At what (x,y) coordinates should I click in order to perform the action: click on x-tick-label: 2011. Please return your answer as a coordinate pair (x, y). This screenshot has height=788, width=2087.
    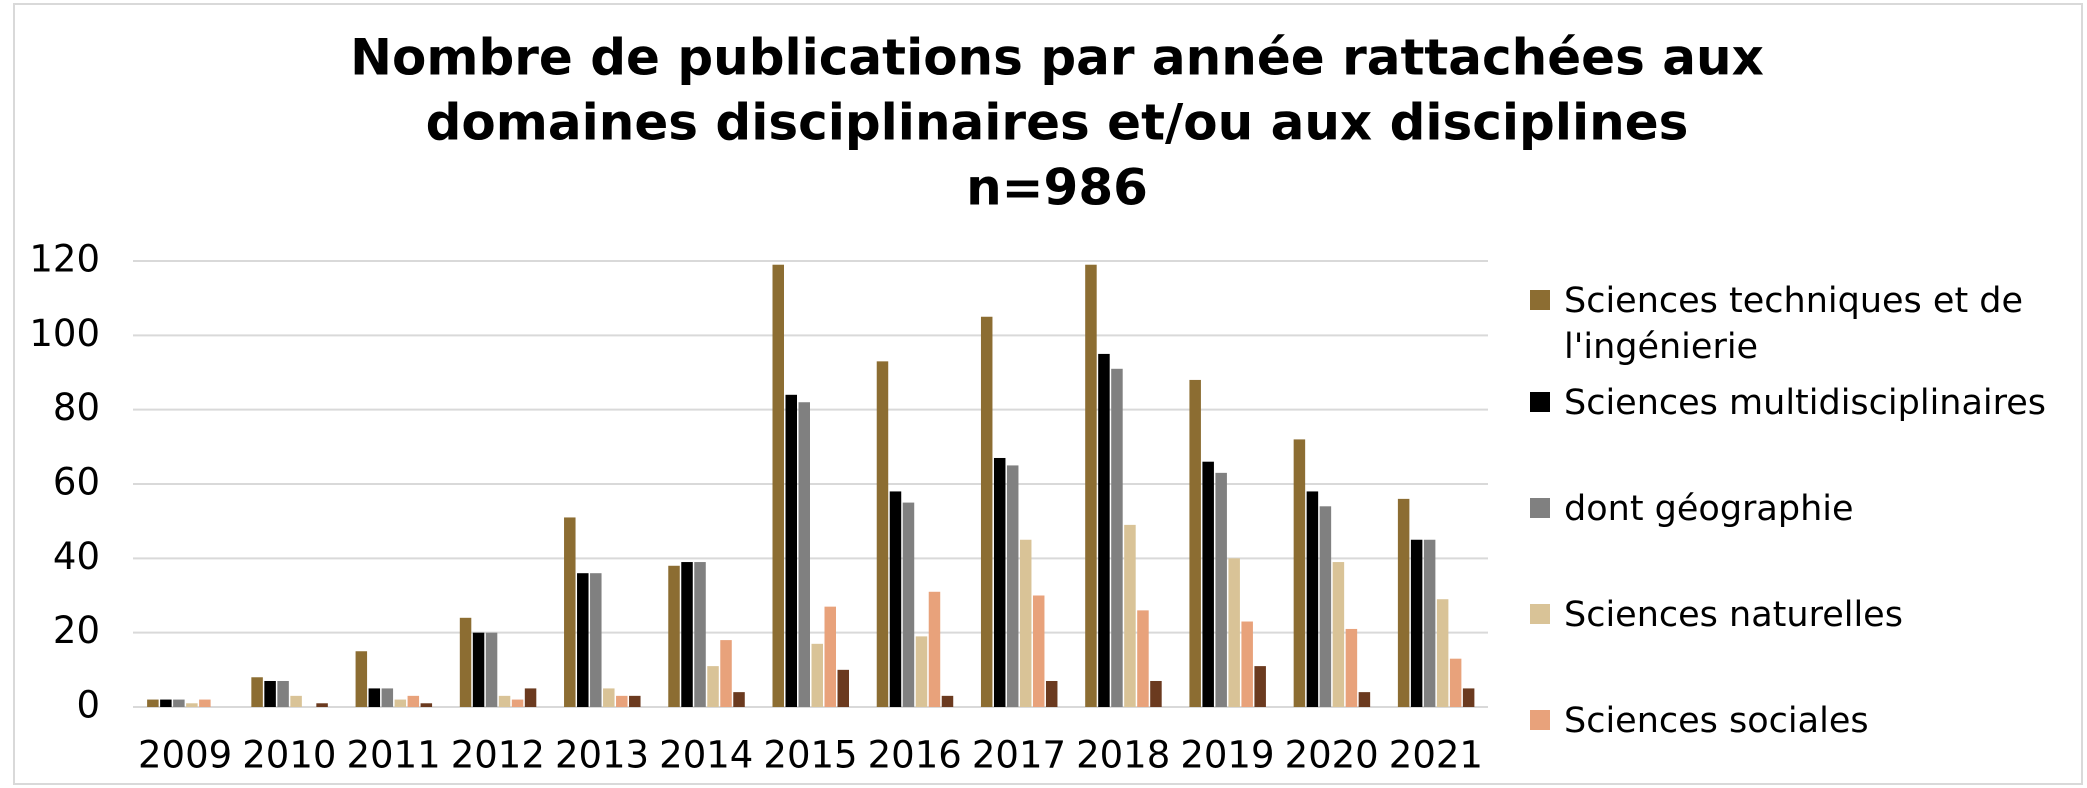
    Looking at the image, I should click on (393, 755).